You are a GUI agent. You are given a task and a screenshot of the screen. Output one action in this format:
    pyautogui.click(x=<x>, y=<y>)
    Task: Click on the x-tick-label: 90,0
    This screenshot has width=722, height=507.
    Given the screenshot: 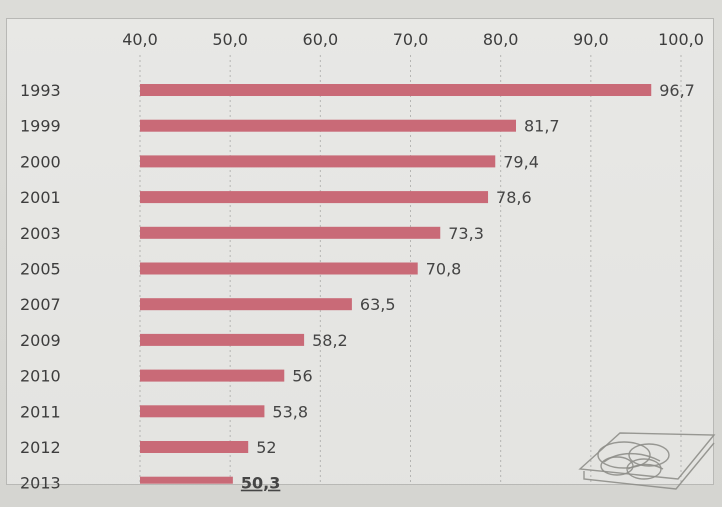 What is the action you would take?
    pyautogui.click(x=591, y=39)
    